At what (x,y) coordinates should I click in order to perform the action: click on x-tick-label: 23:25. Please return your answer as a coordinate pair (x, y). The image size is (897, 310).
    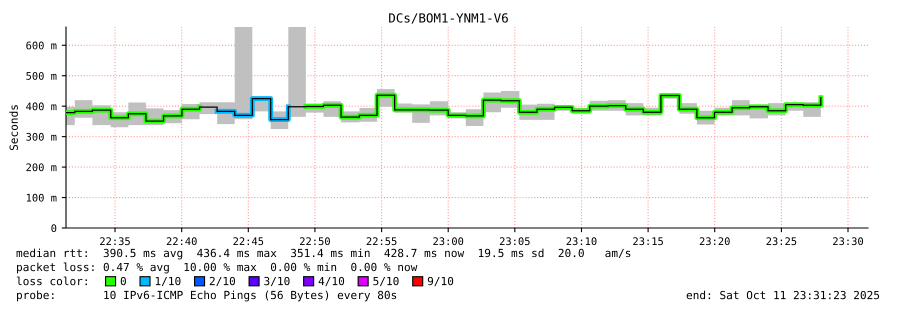
    Looking at the image, I should click on (781, 241).